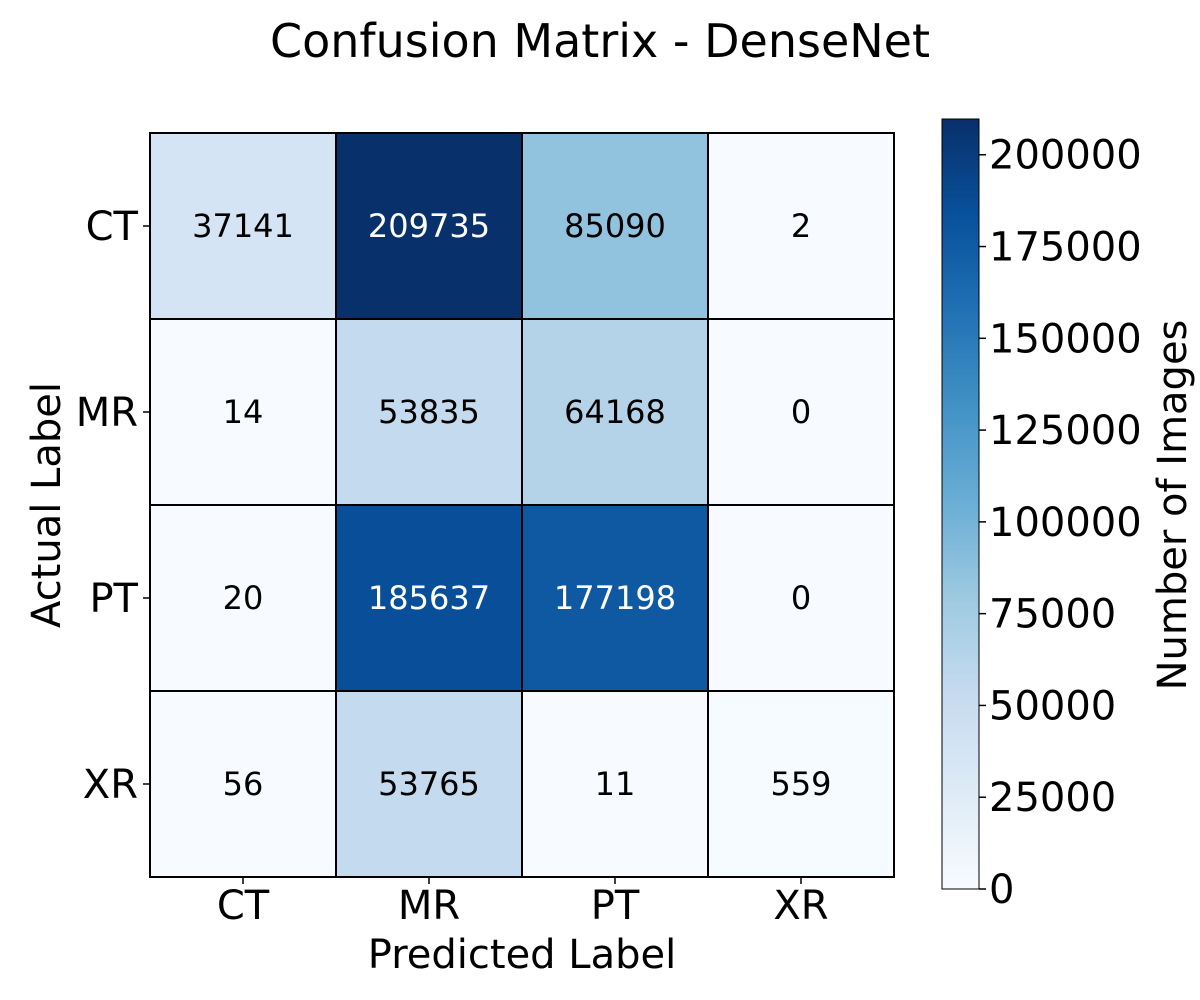 The image size is (1200, 1000). I want to click on cell-value-label: 185637, so click(429, 598).